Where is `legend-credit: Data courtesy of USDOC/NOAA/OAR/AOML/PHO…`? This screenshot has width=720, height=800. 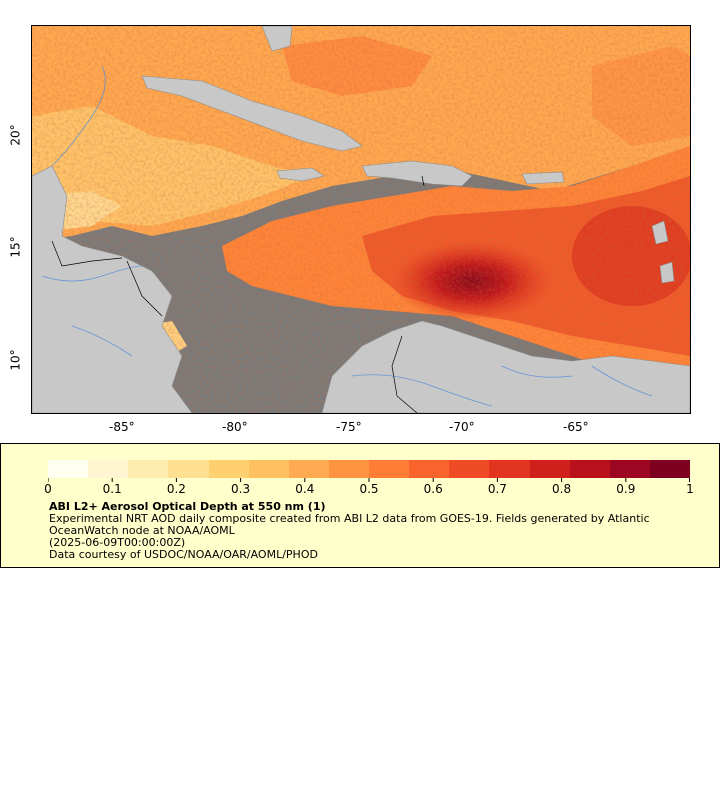
legend-credit: Data courtesy of USDOC/NOAA/OAR/AOML/PHO… is located at coordinates (183, 554).